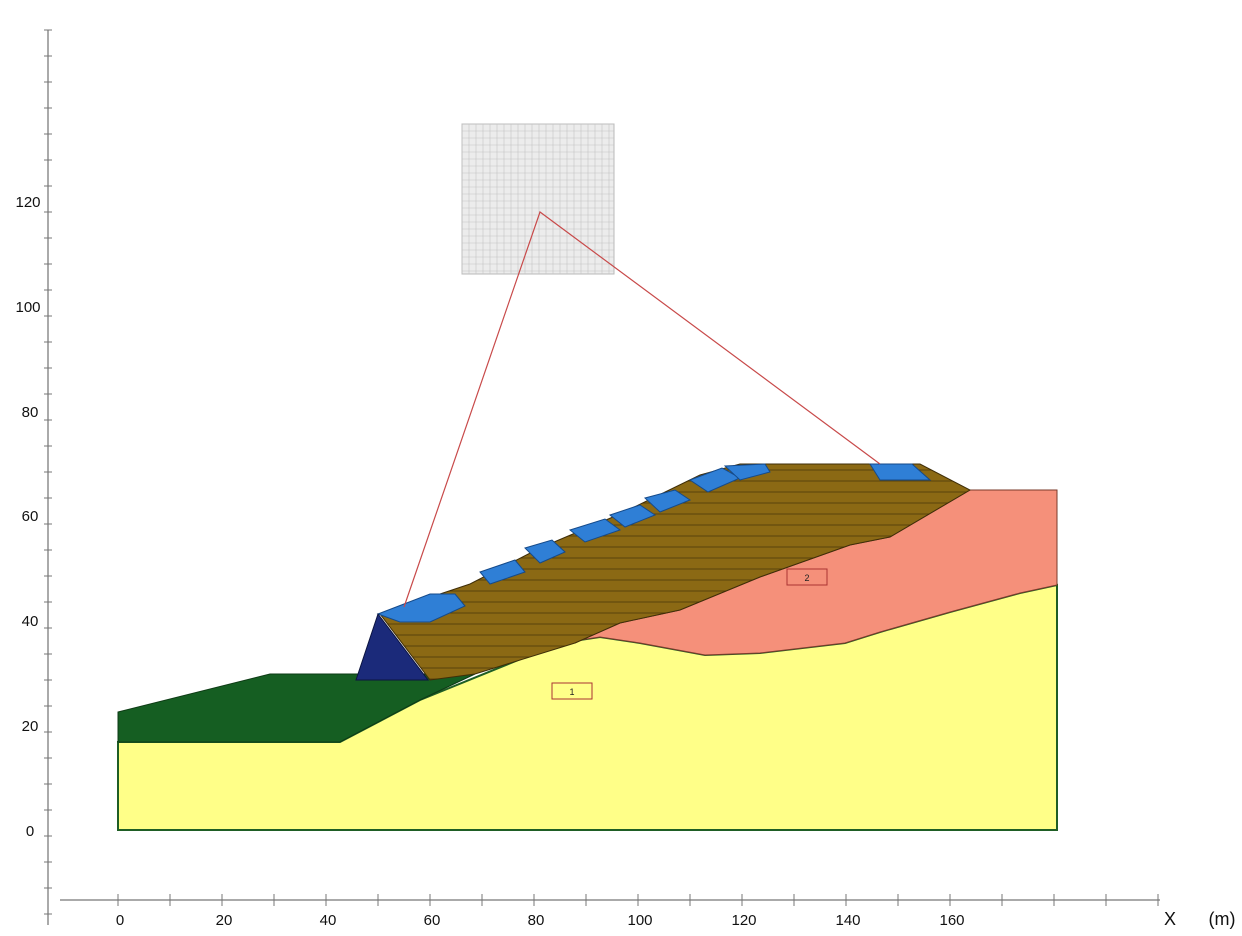 Image resolution: width=1242 pixels, height=936 pixels. What do you see at coordinates (743, 920) in the screenshot?
I see `x-tick-label-120: 120` at bounding box center [743, 920].